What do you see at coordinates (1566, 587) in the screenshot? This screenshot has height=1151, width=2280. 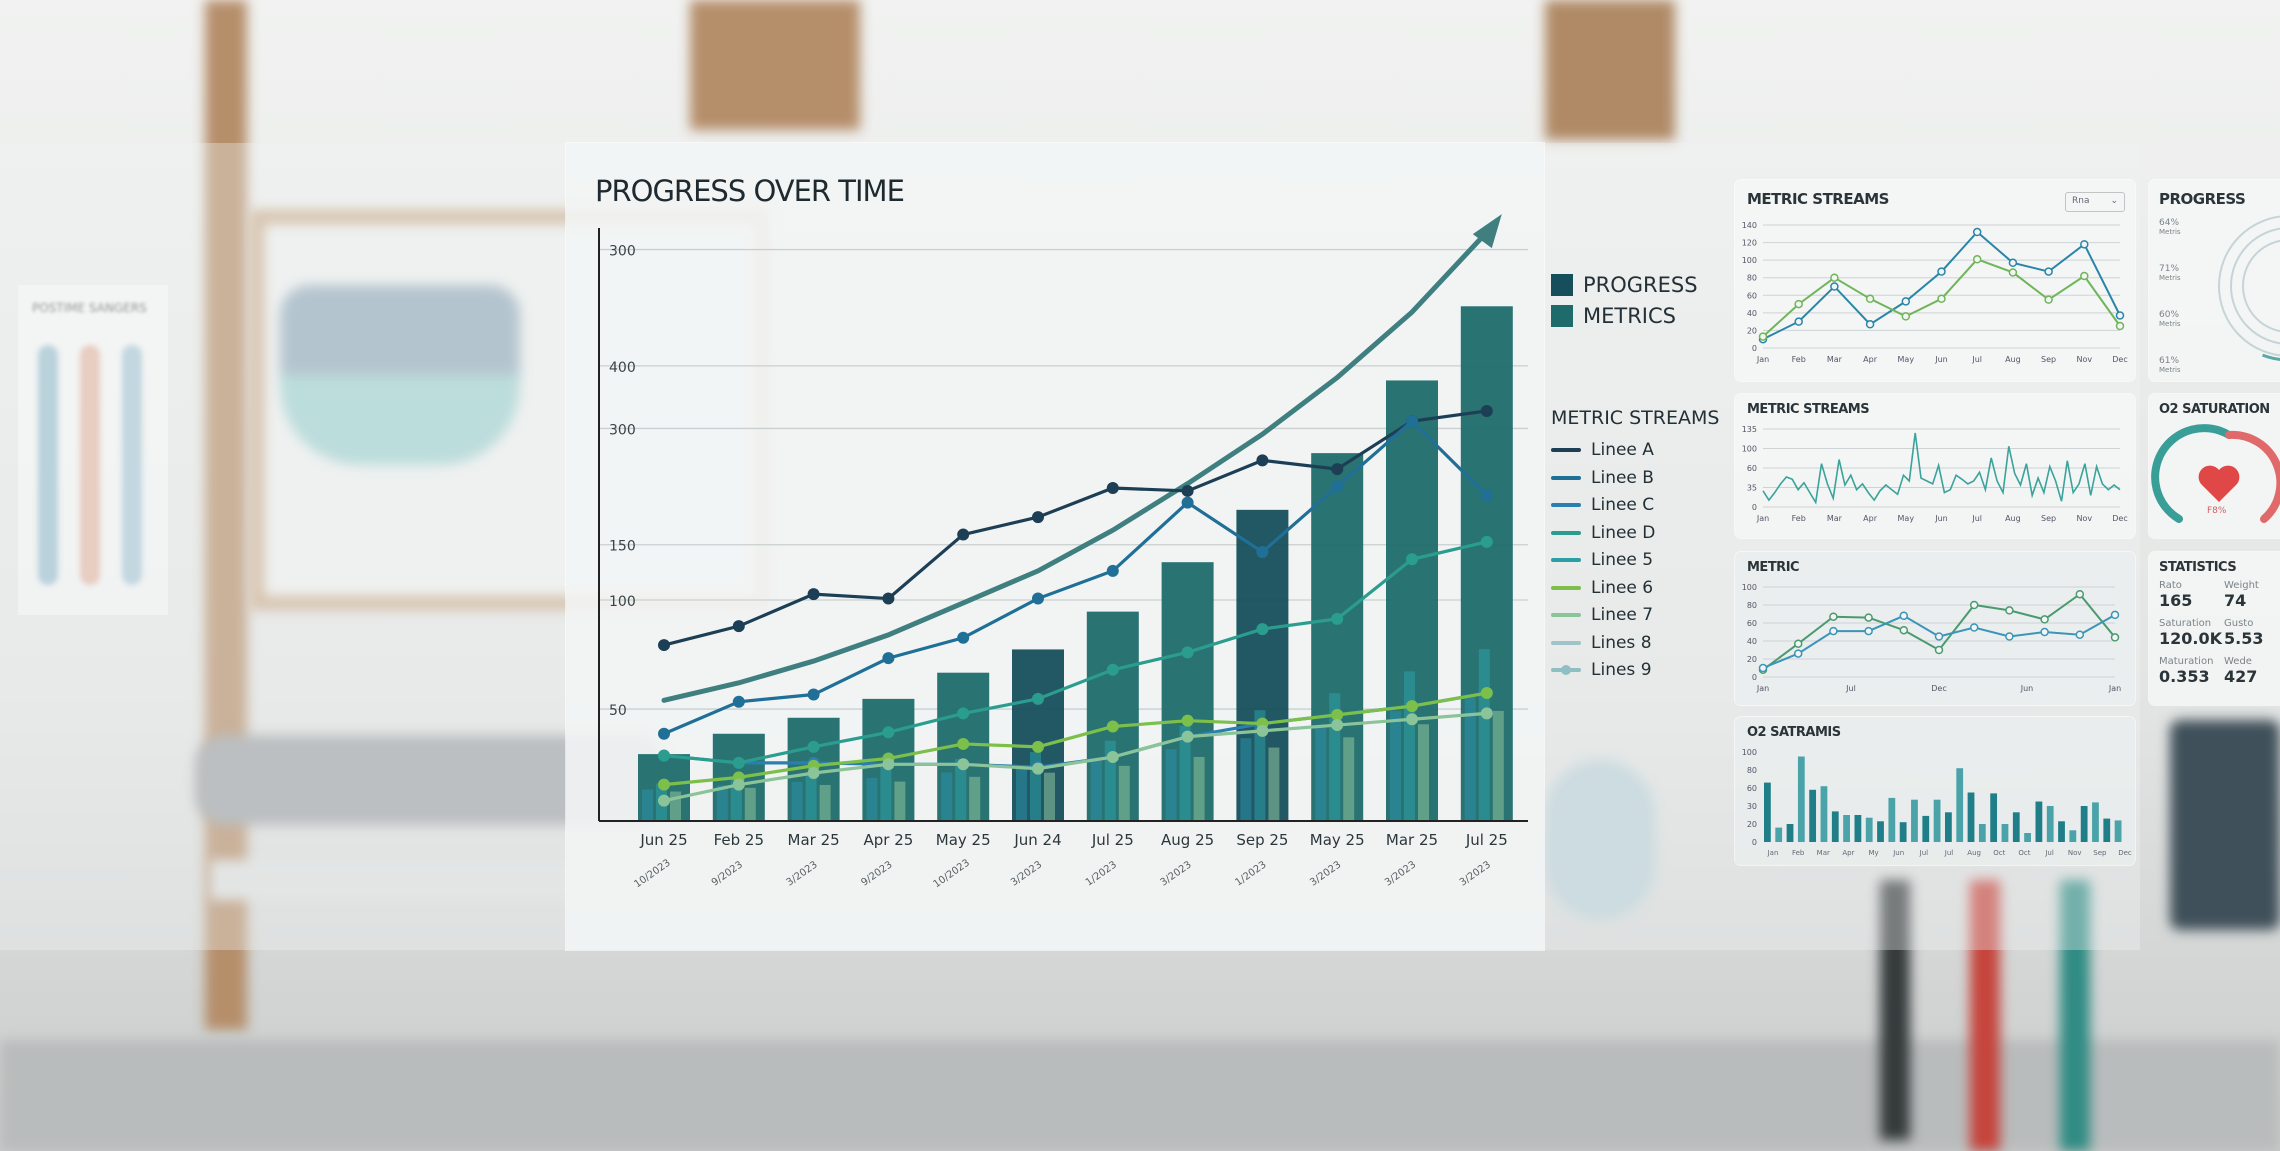 I see `line-swatch` at bounding box center [1566, 587].